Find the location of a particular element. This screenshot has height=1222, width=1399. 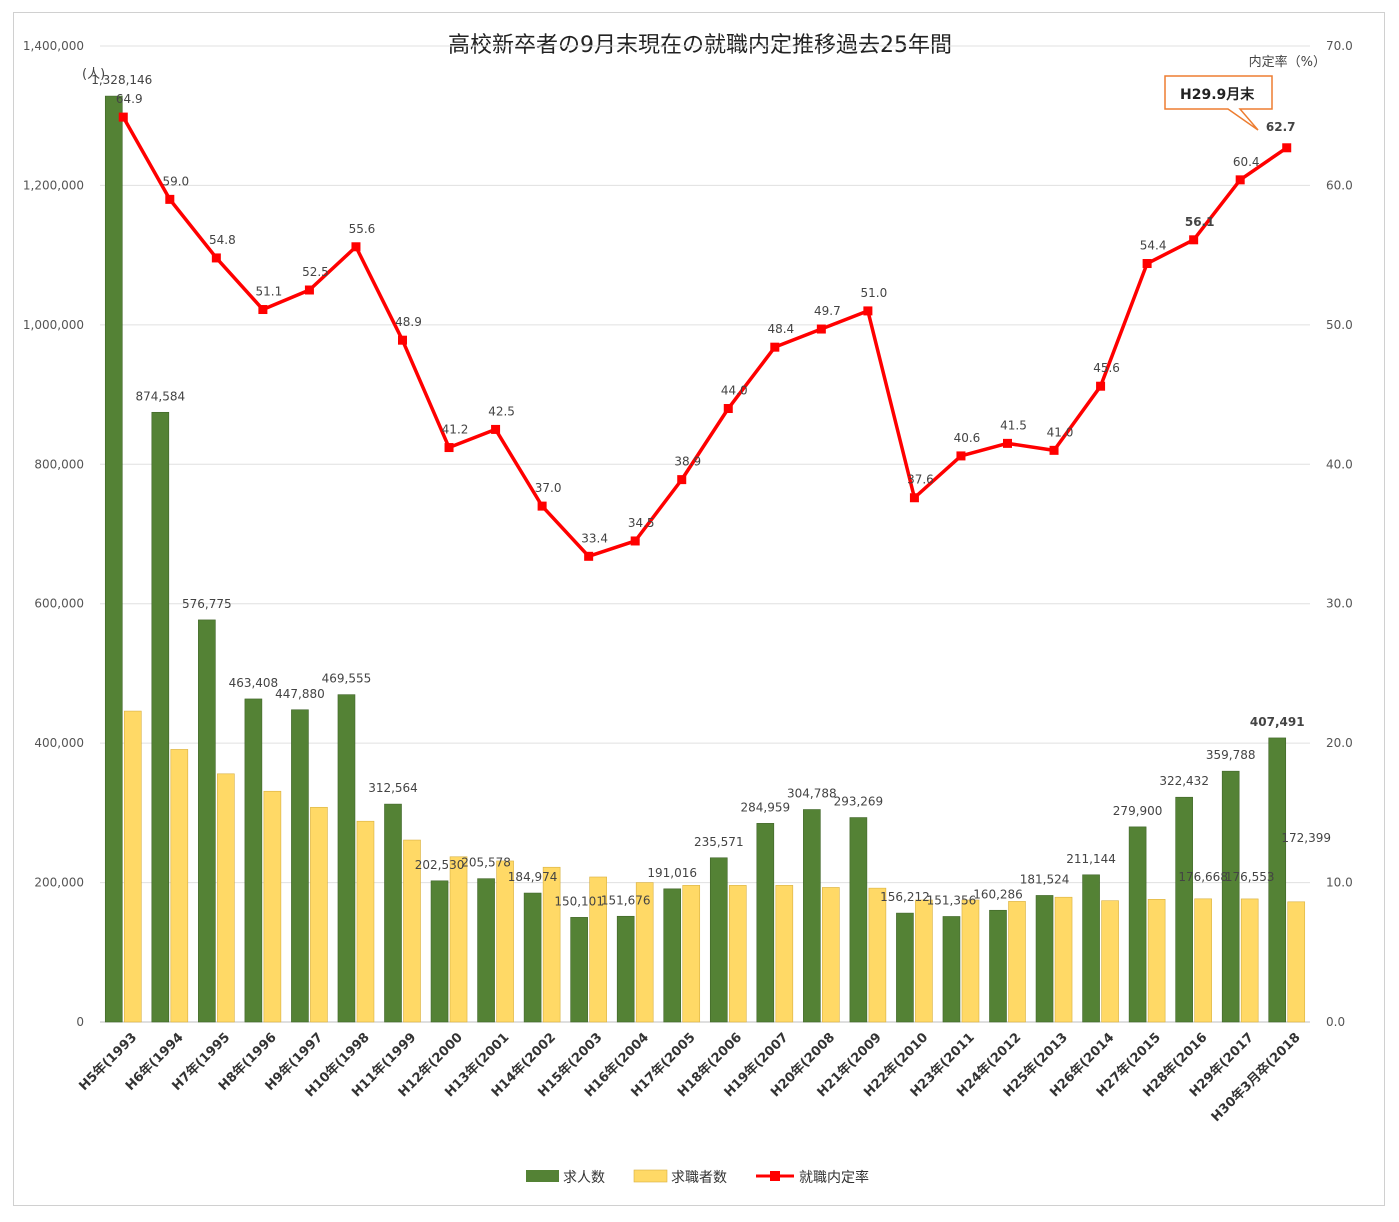

left-tick-label: 0 is located at coordinates (80, 1022).